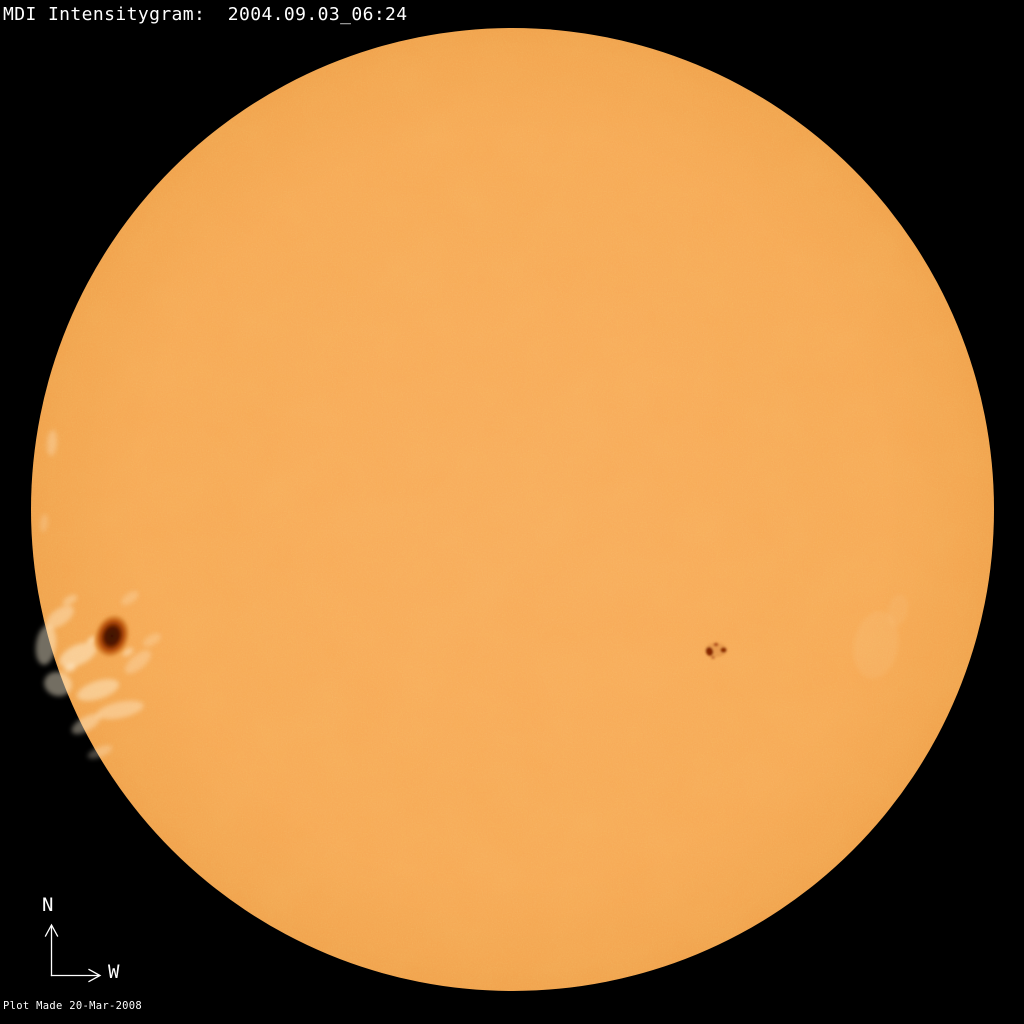  Describe the element at coordinates (48, 905) in the screenshot. I see `compass-north-label: N` at that location.